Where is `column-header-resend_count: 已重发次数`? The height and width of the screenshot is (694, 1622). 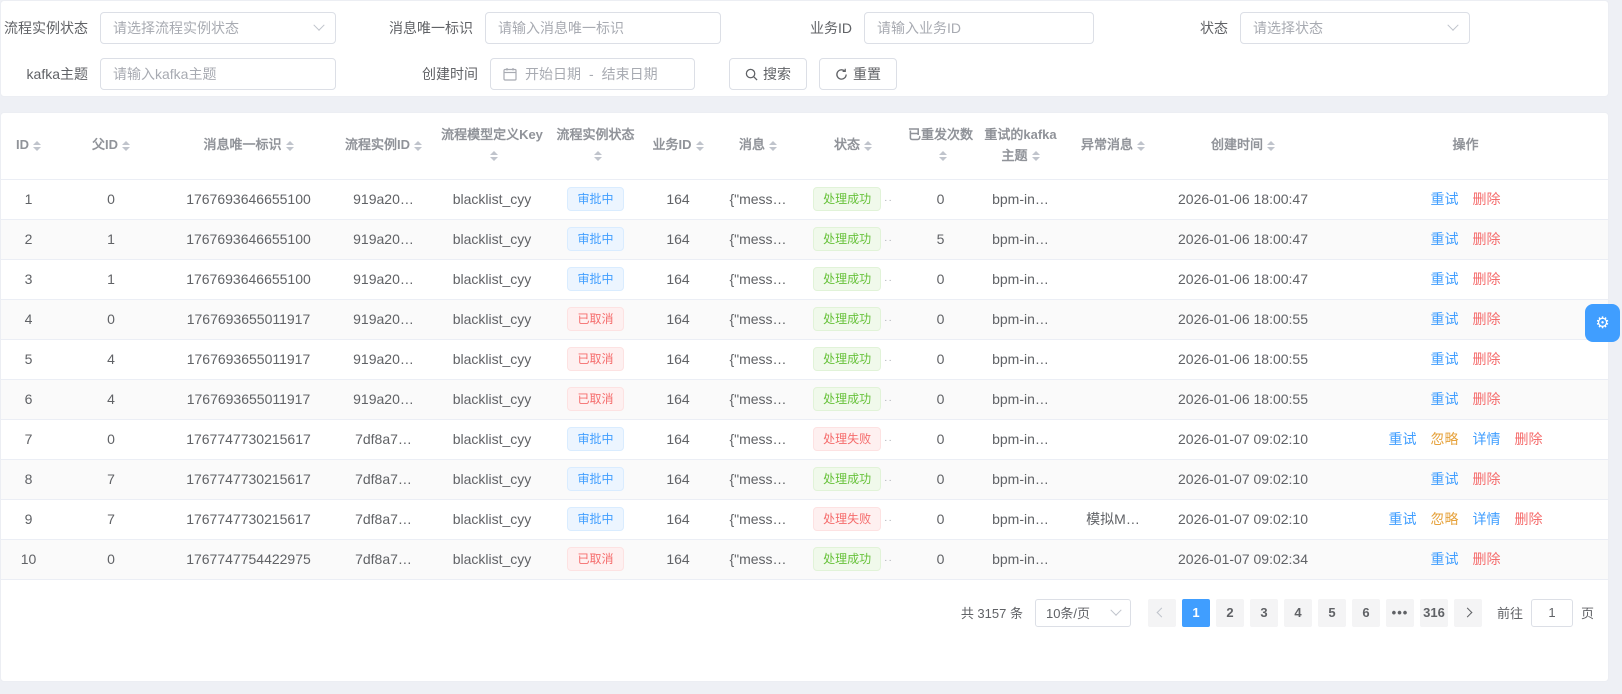
column-header-resend_count: 已重发次数 is located at coordinates (940, 146).